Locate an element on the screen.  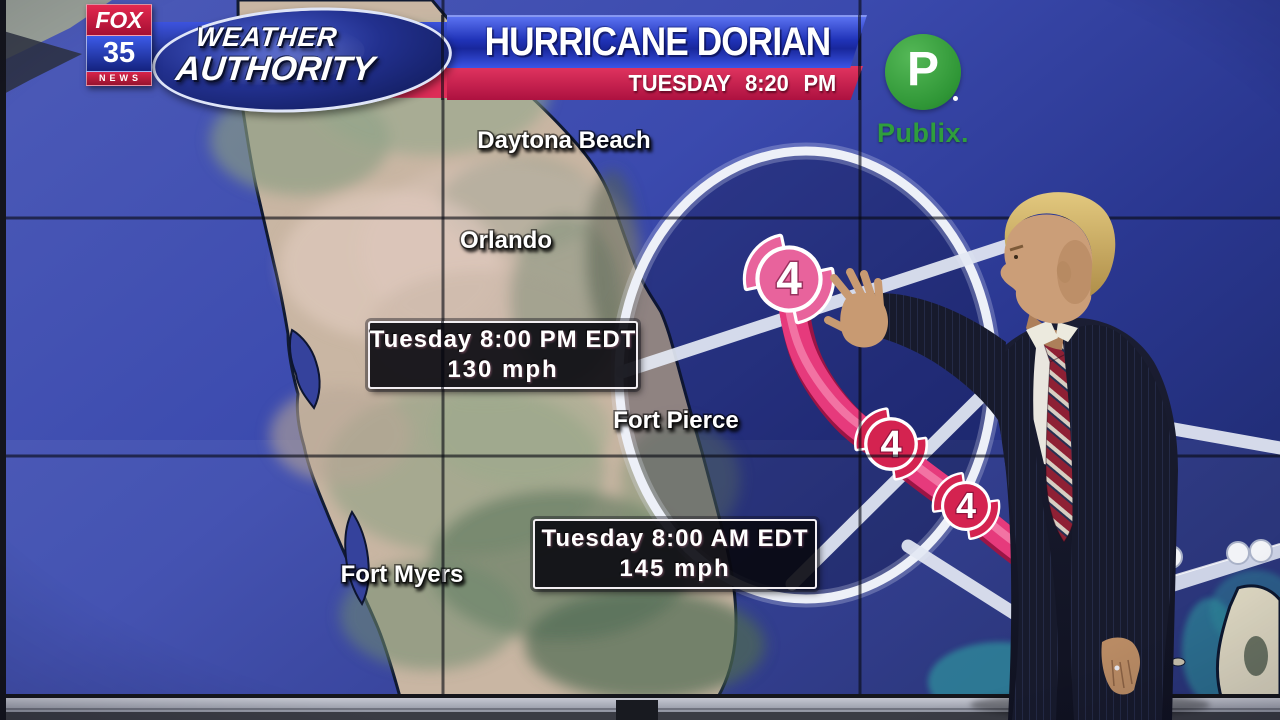
headline-title: HURRICANE DORIAN is located at coordinates (657, 42).